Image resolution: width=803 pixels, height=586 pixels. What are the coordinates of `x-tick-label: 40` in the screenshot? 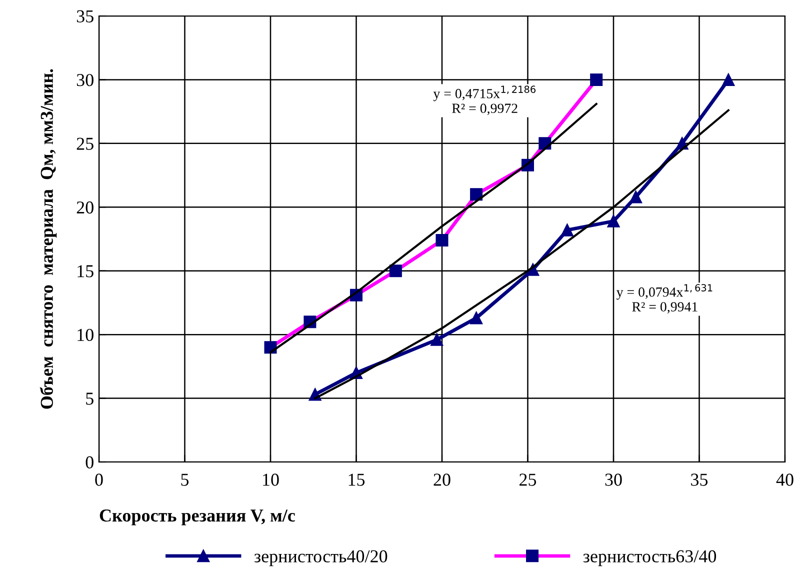 It's located at (785, 480).